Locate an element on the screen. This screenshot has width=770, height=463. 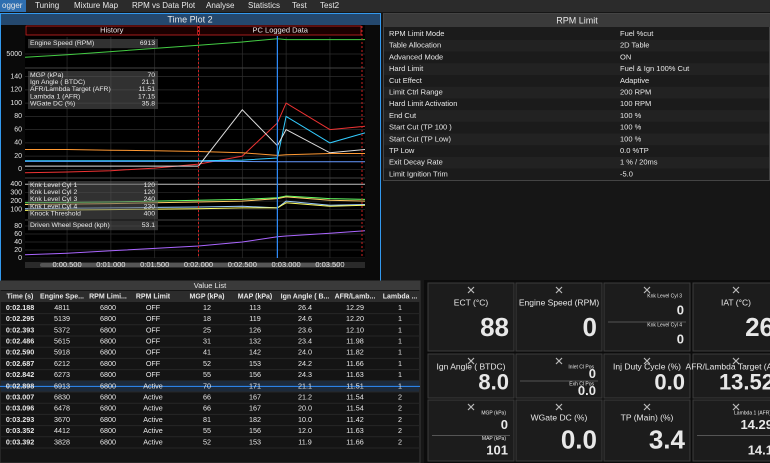
menu-tab: Mixture Map is located at coordinates (96, 5).